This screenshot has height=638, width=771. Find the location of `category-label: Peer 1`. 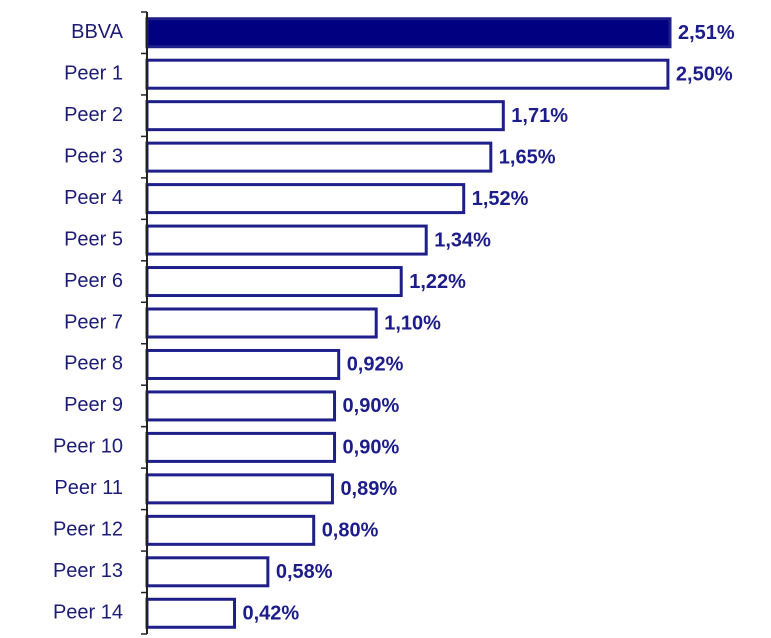

category-label: Peer 1 is located at coordinates (93, 73).